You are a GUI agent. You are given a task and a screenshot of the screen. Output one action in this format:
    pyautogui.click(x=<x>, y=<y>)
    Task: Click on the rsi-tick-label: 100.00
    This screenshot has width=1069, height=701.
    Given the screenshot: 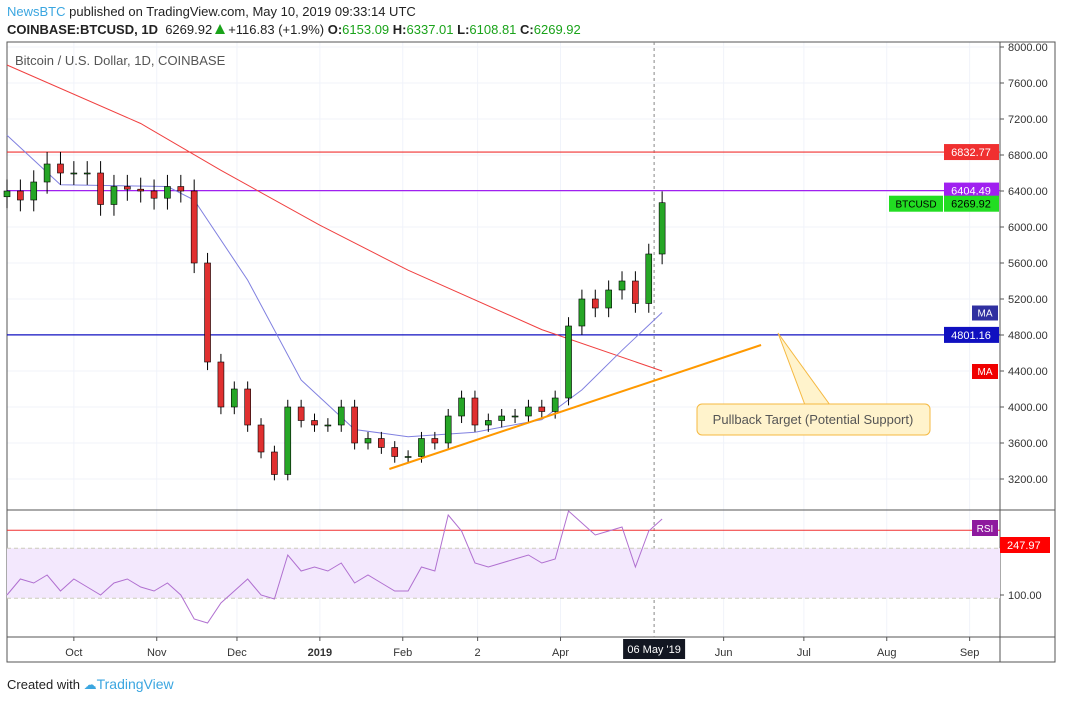 What is the action you would take?
    pyautogui.click(x=1025, y=596)
    